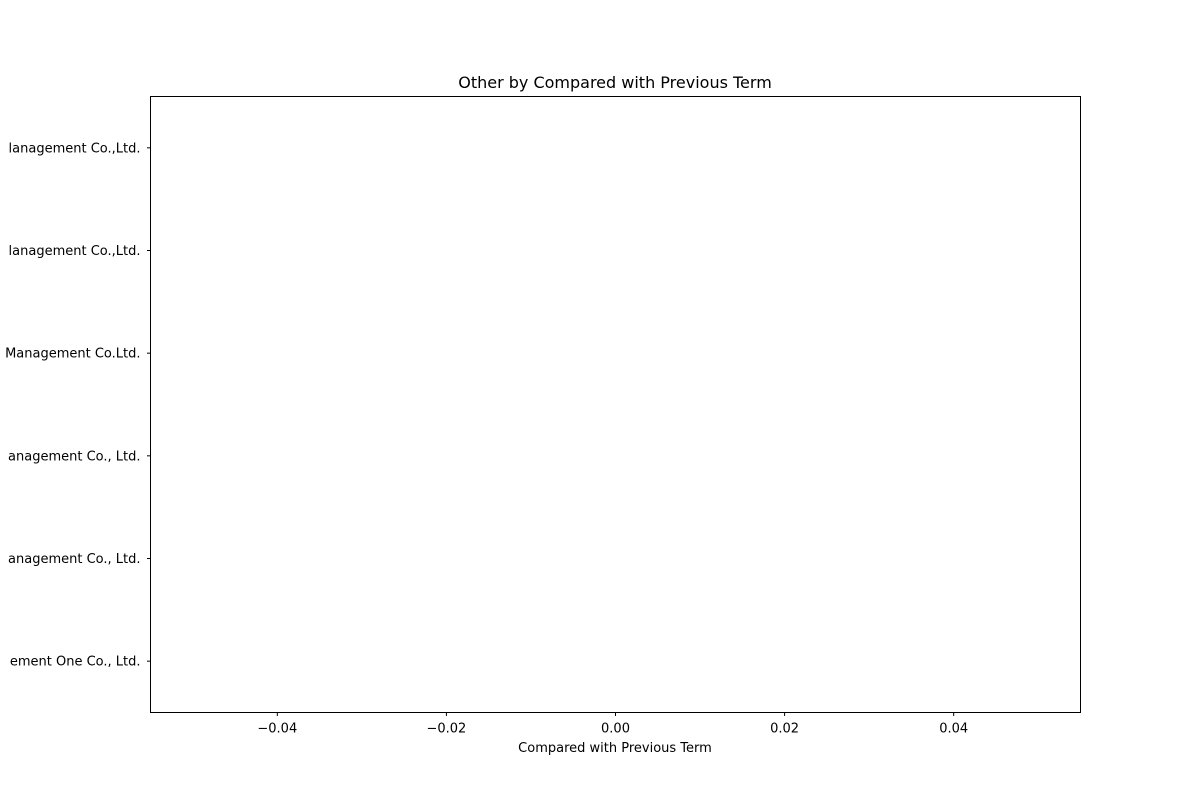 Image resolution: width=1200 pixels, height=800 pixels. What do you see at coordinates (446, 729) in the screenshot?
I see `x-tick-label: −0.02` at bounding box center [446, 729].